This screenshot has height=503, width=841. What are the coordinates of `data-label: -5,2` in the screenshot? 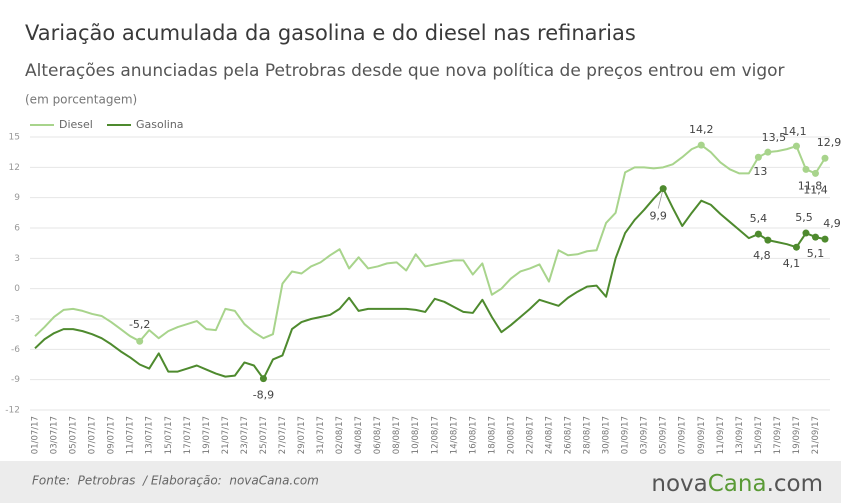 It's located at (139, 324).